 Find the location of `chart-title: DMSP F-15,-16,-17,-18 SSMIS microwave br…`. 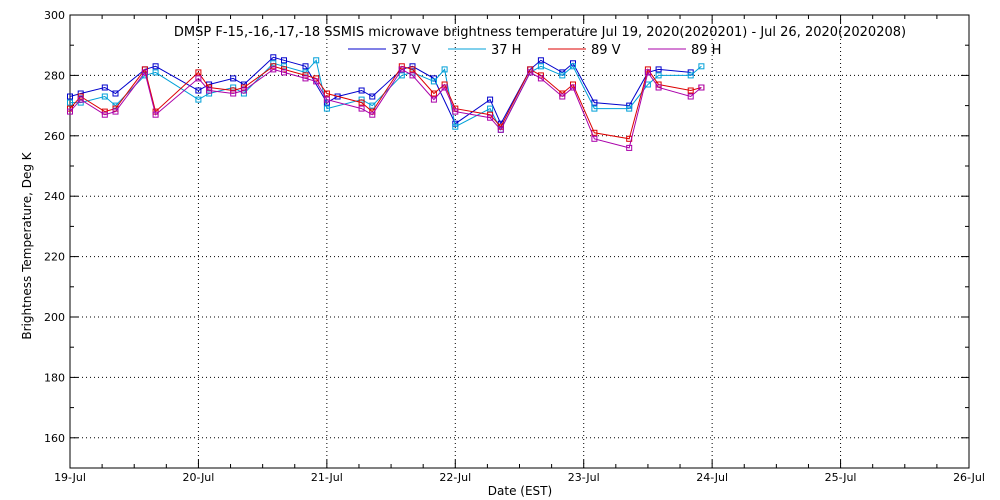

chart-title: DMSP F-15,-16,-17,-18 SSMIS microwave br… is located at coordinates (540, 32).